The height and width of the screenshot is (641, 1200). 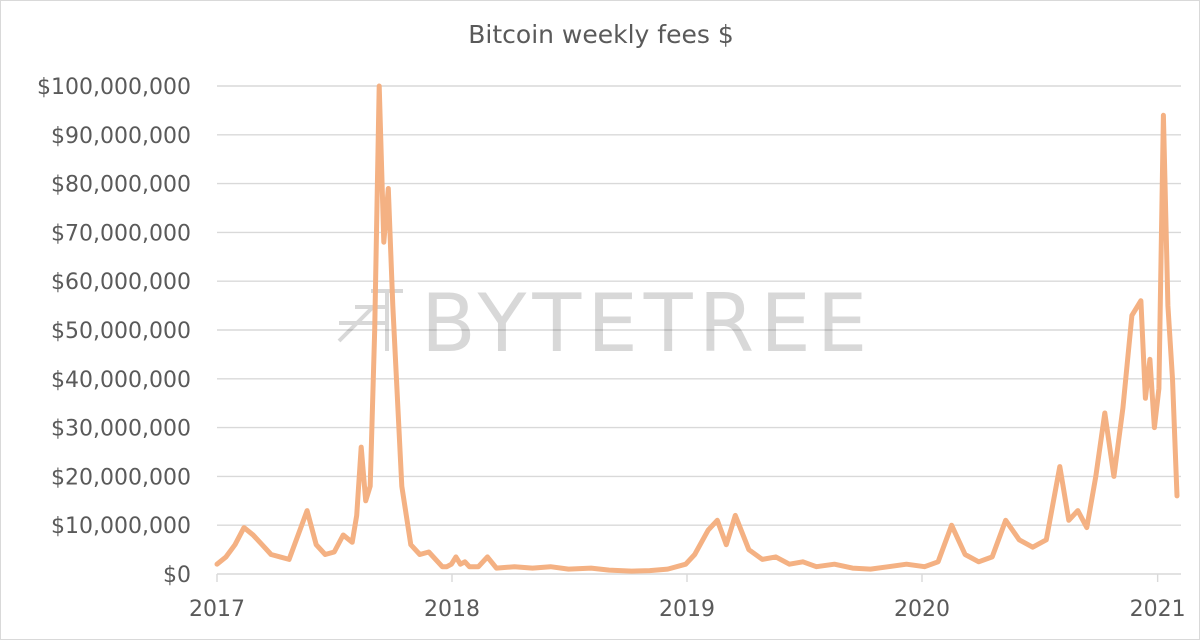 What do you see at coordinates (687, 609) in the screenshot?
I see `x-tick-label: 2019` at bounding box center [687, 609].